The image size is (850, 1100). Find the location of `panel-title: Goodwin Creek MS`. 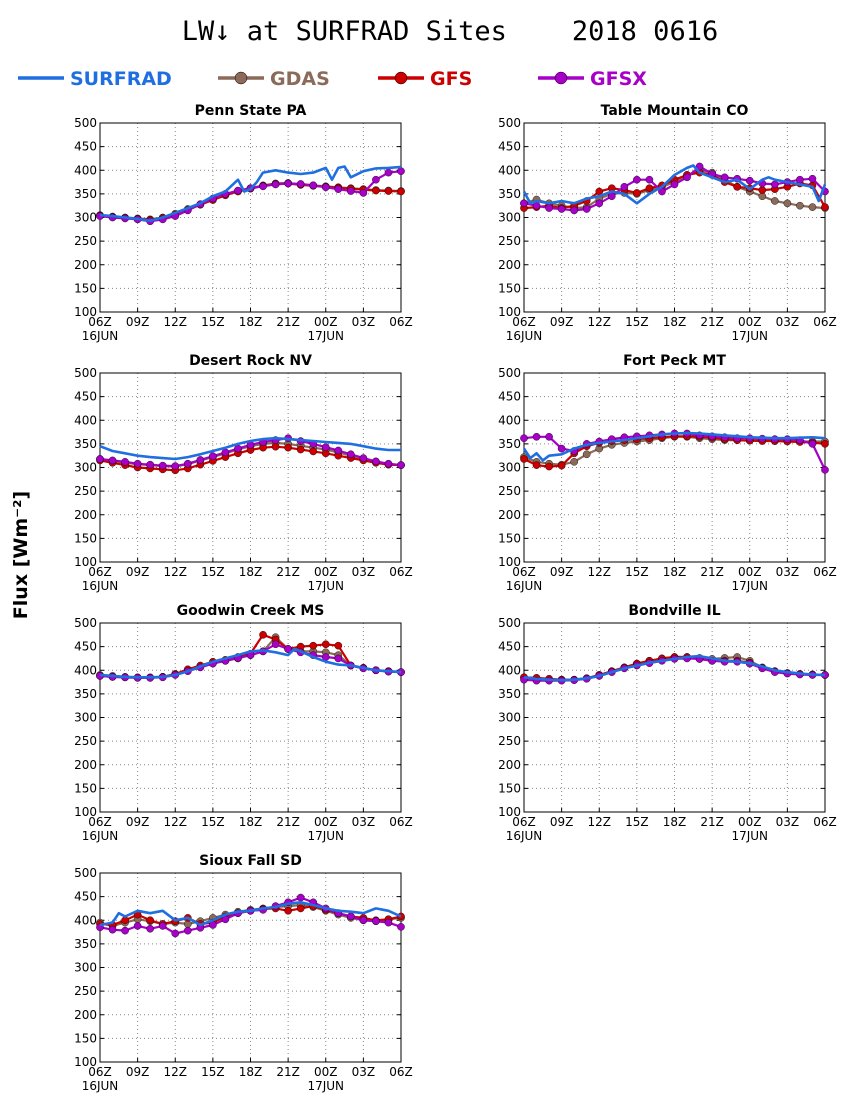

panel-title: Goodwin Creek MS is located at coordinates (251, 611).